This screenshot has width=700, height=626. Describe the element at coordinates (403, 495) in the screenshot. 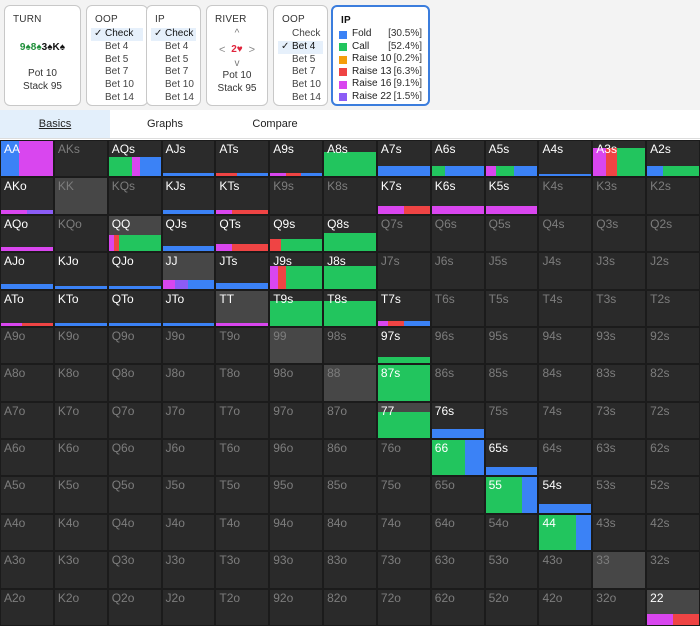

I see `hand-cell-75o: 75o` at that location.